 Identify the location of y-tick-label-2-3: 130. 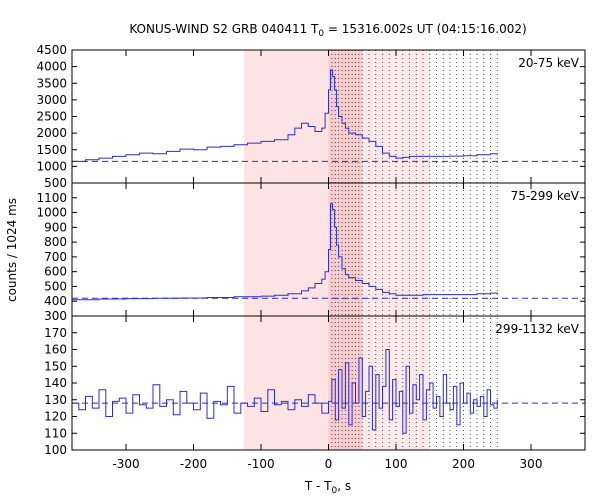
(55, 400).